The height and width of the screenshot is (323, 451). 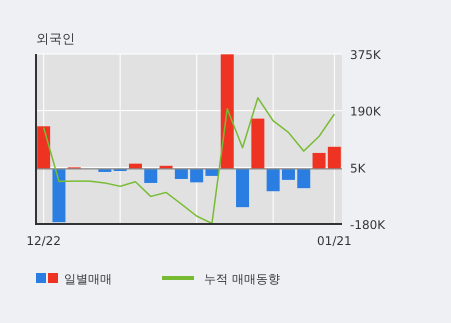 What do you see at coordinates (43, 241) in the screenshot?
I see `x-tick-label: 12/22` at bounding box center [43, 241].